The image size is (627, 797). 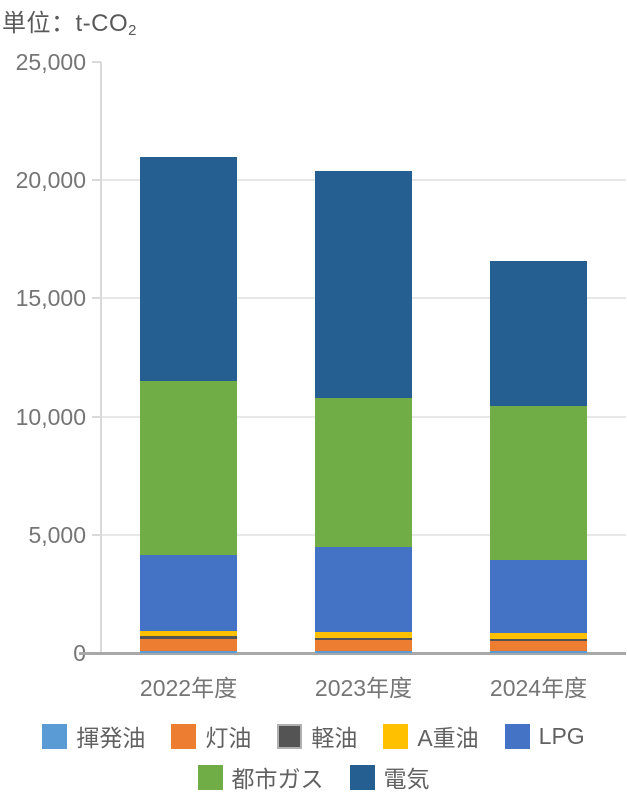 What do you see at coordinates (538, 482) in the screenshot?
I see `bar-segment-2024年度-都市ガス` at bounding box center [538, 482].